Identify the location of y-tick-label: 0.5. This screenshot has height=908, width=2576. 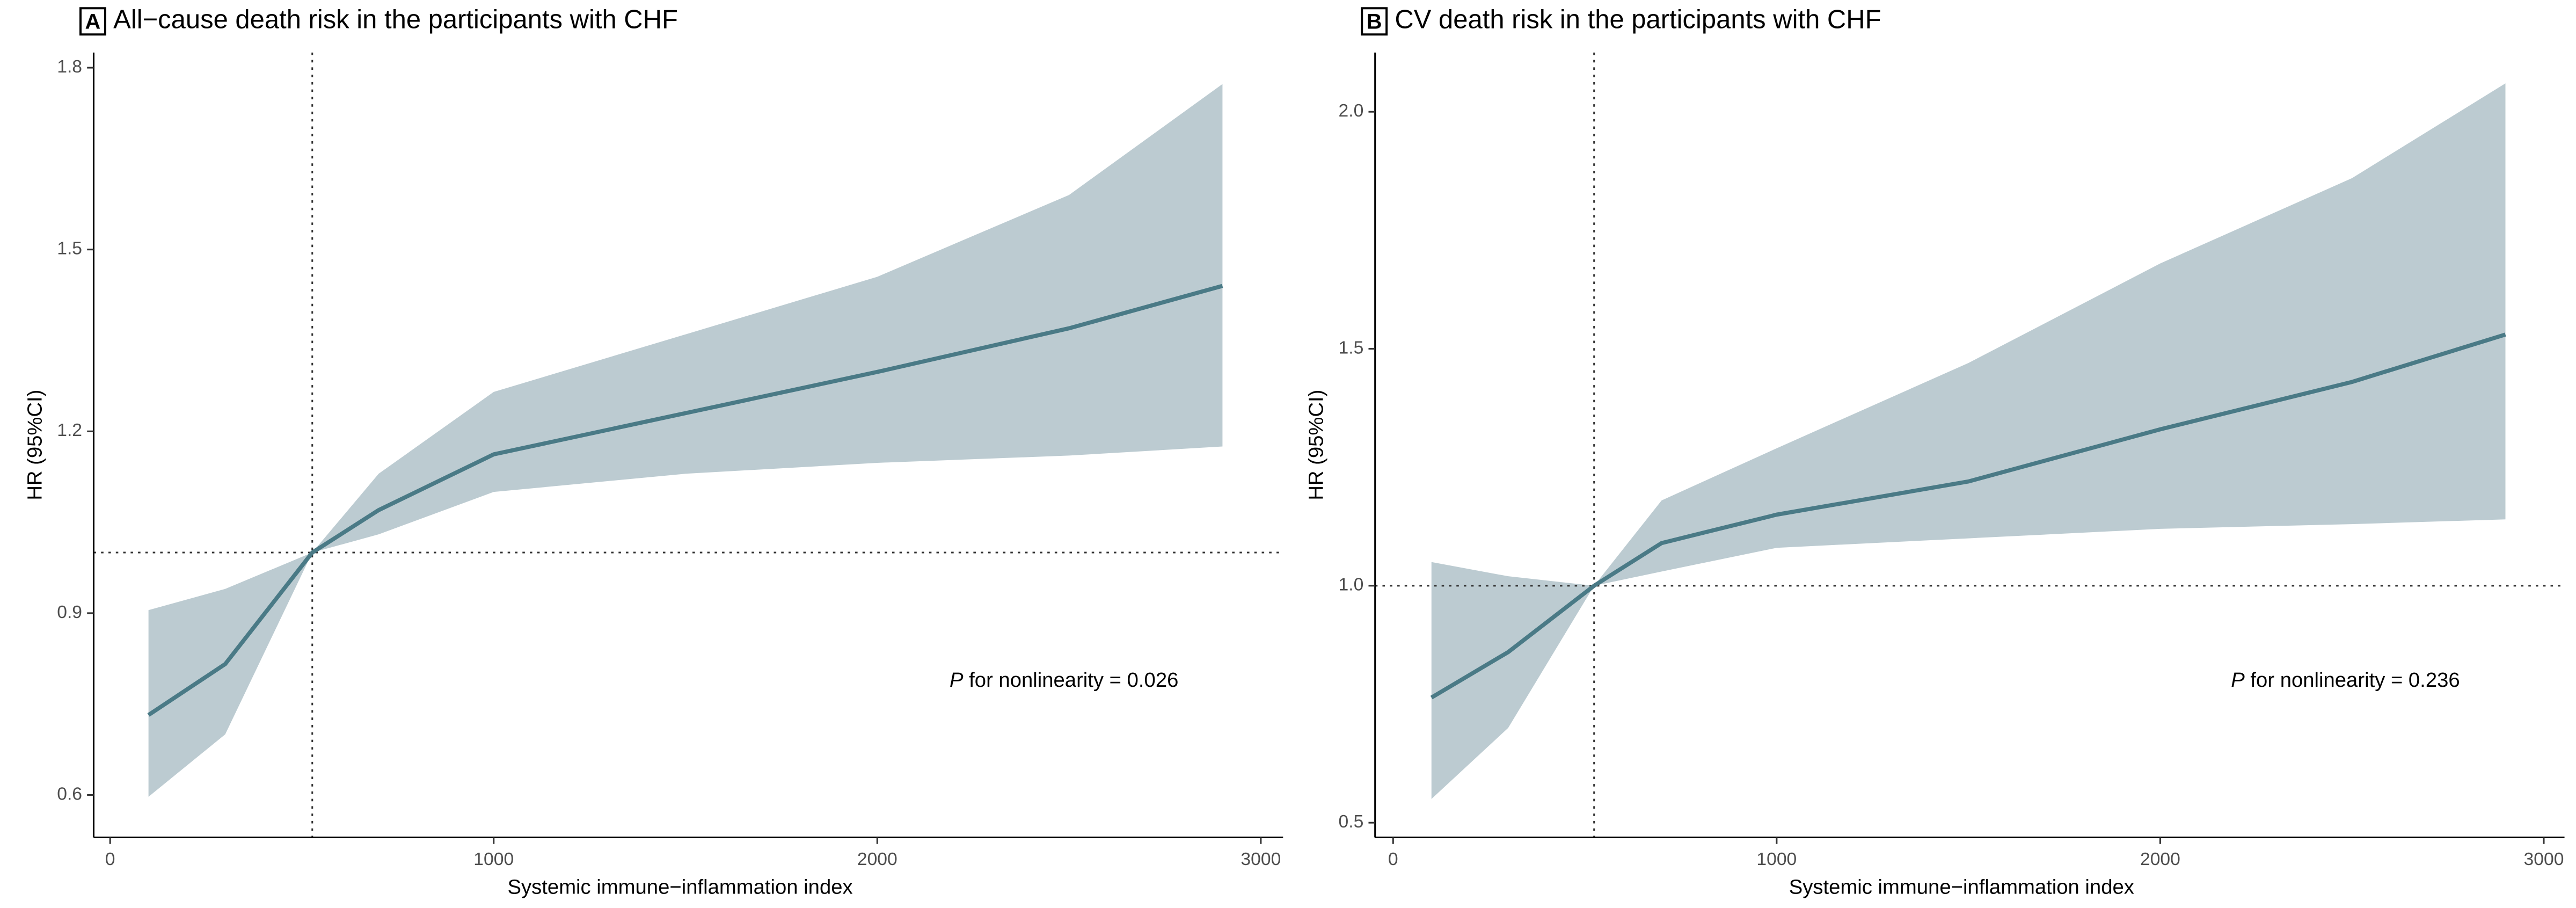
(1352, 822).